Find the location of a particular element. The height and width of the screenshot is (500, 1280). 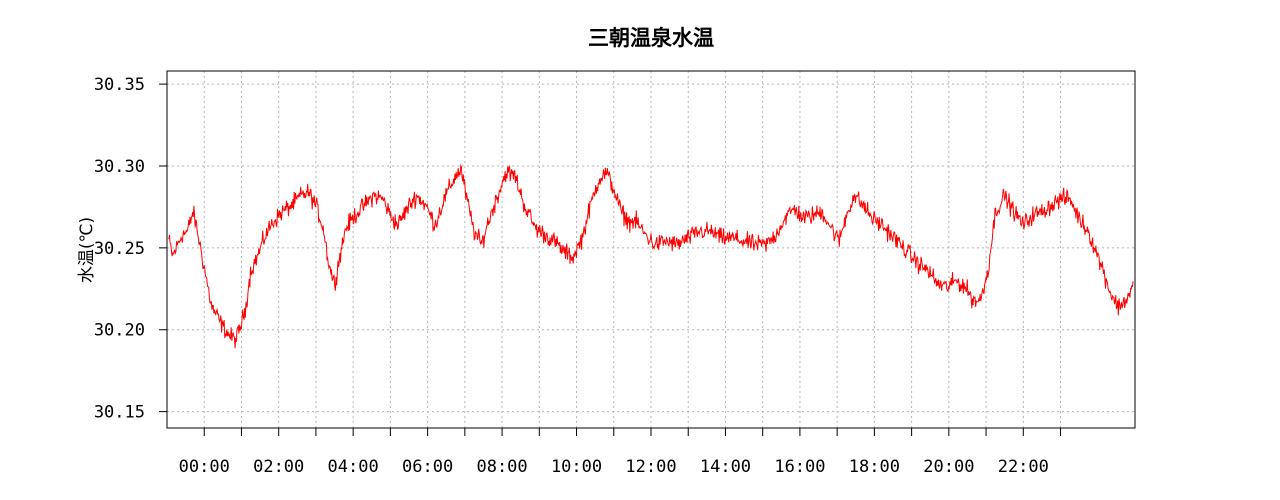

y-tick-label: 30.35 is located at coordinates (119, 85).